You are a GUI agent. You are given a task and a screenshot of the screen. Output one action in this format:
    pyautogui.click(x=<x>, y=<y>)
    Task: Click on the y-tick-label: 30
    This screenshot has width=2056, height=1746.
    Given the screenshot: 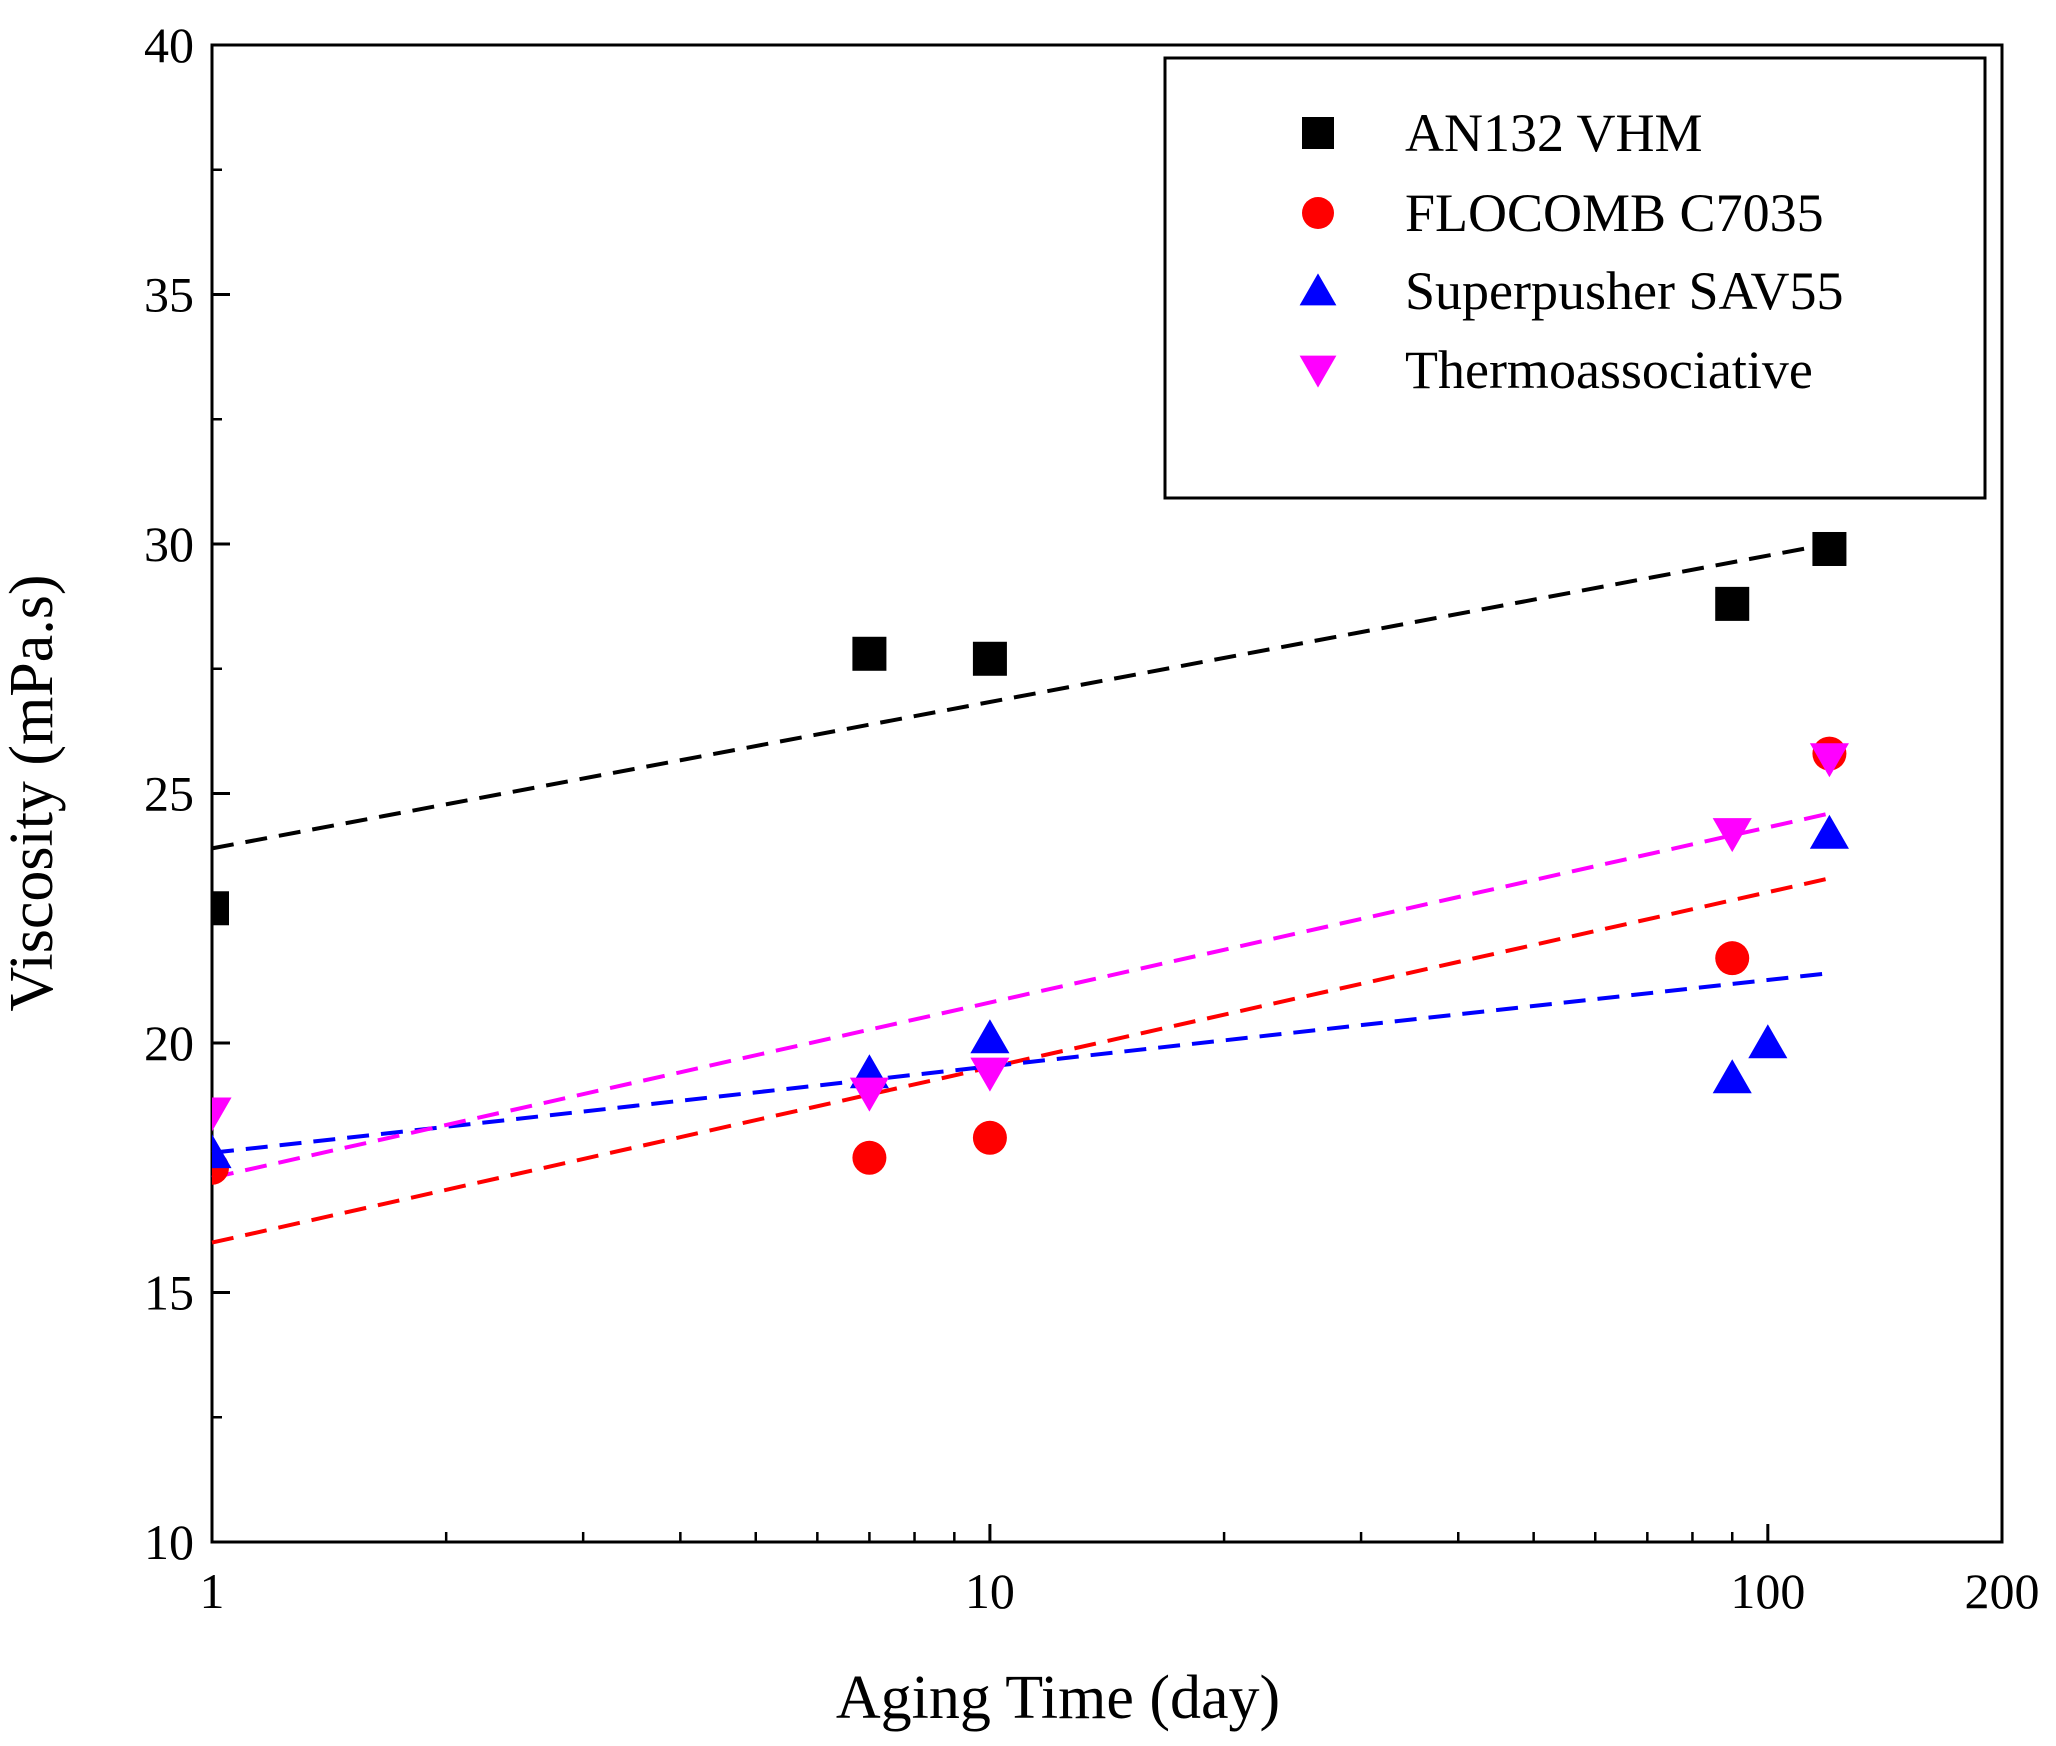 What is the action you would take?
    pyautogui.click(x=169, y=544)
    